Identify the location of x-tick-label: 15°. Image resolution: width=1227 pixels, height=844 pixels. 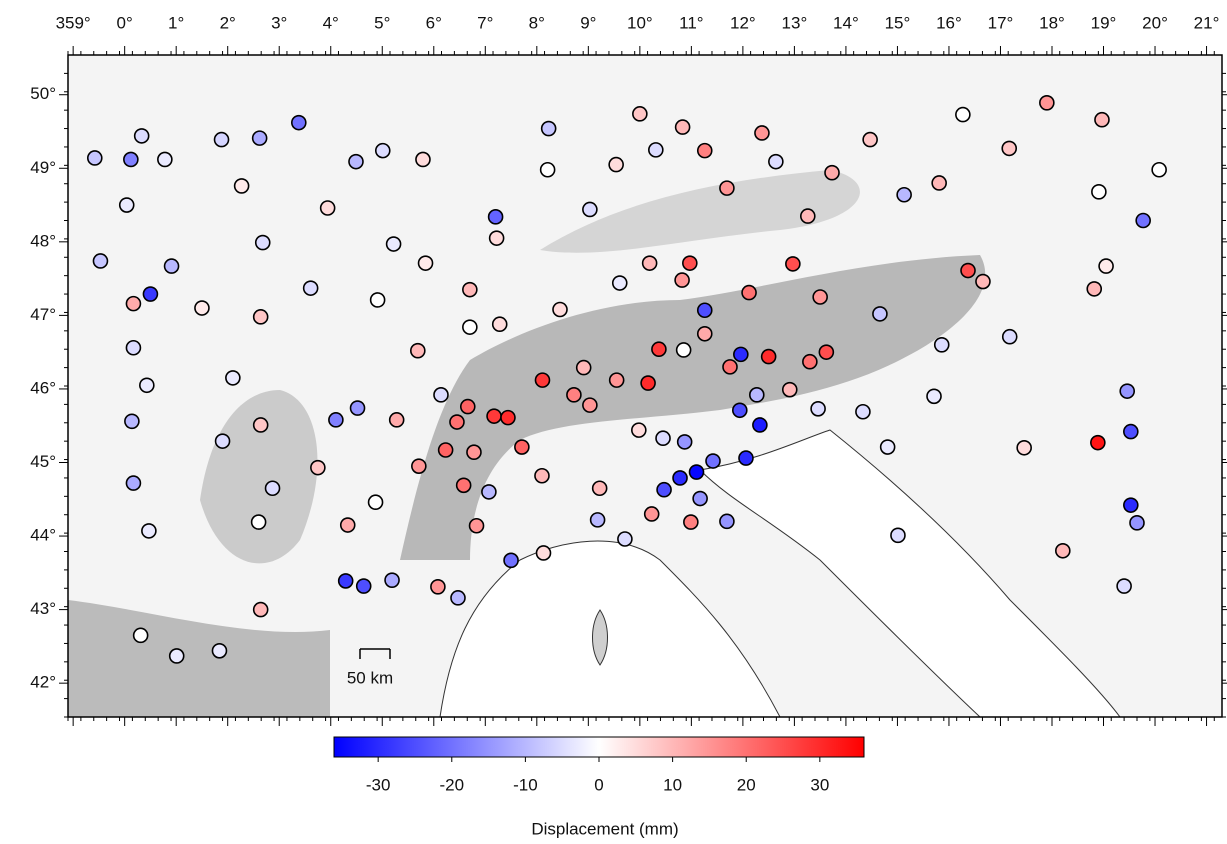
(898, 22).